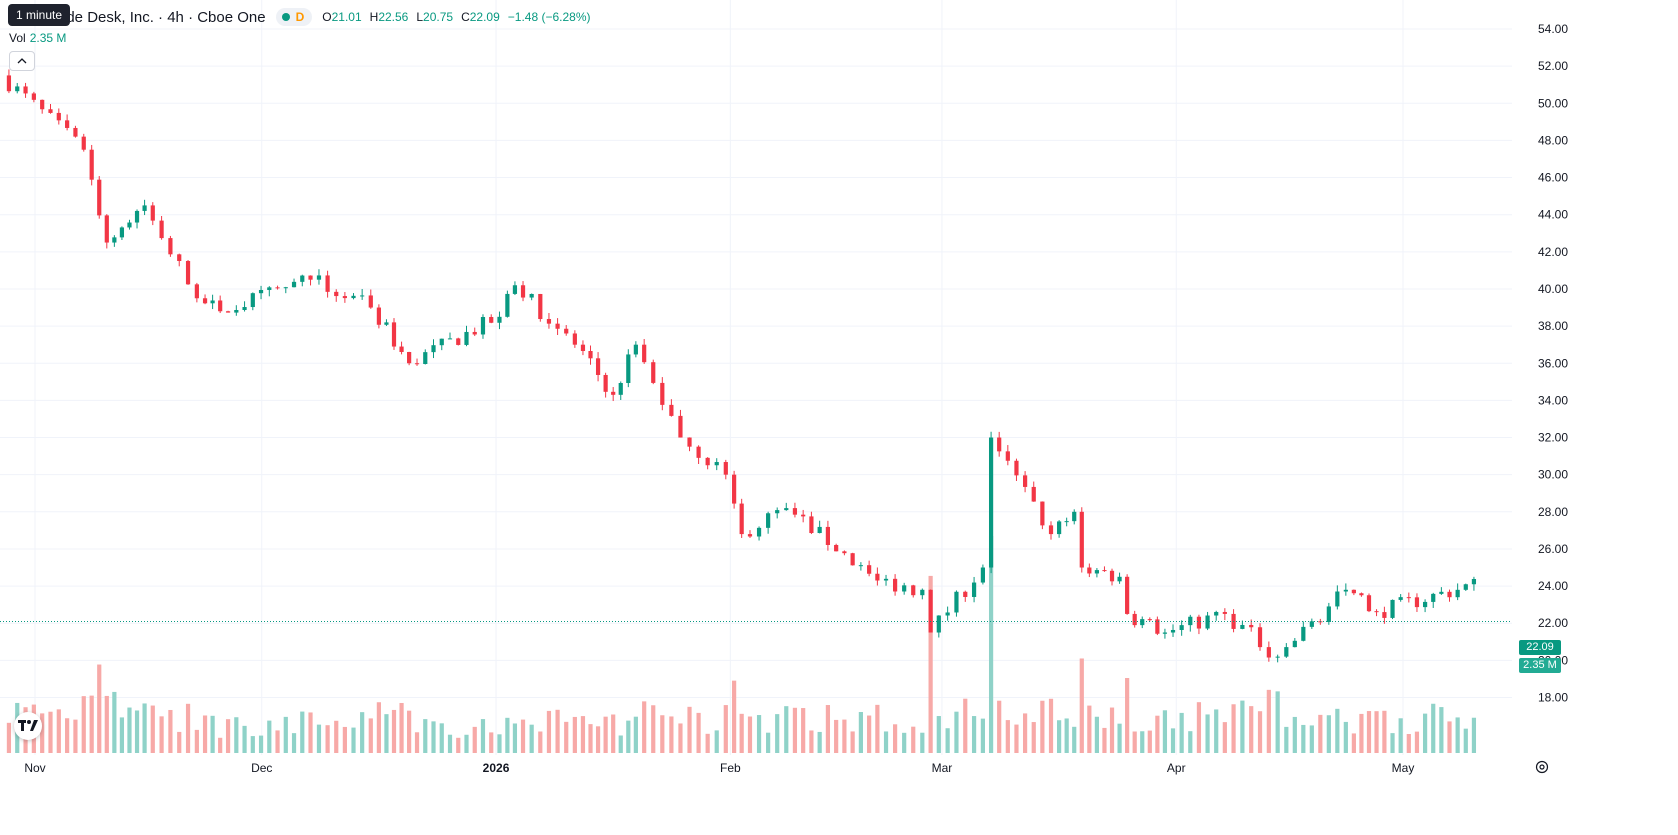 The image size is (1678, 835). I want to click on chevron-up-icon, so click(22, 61).